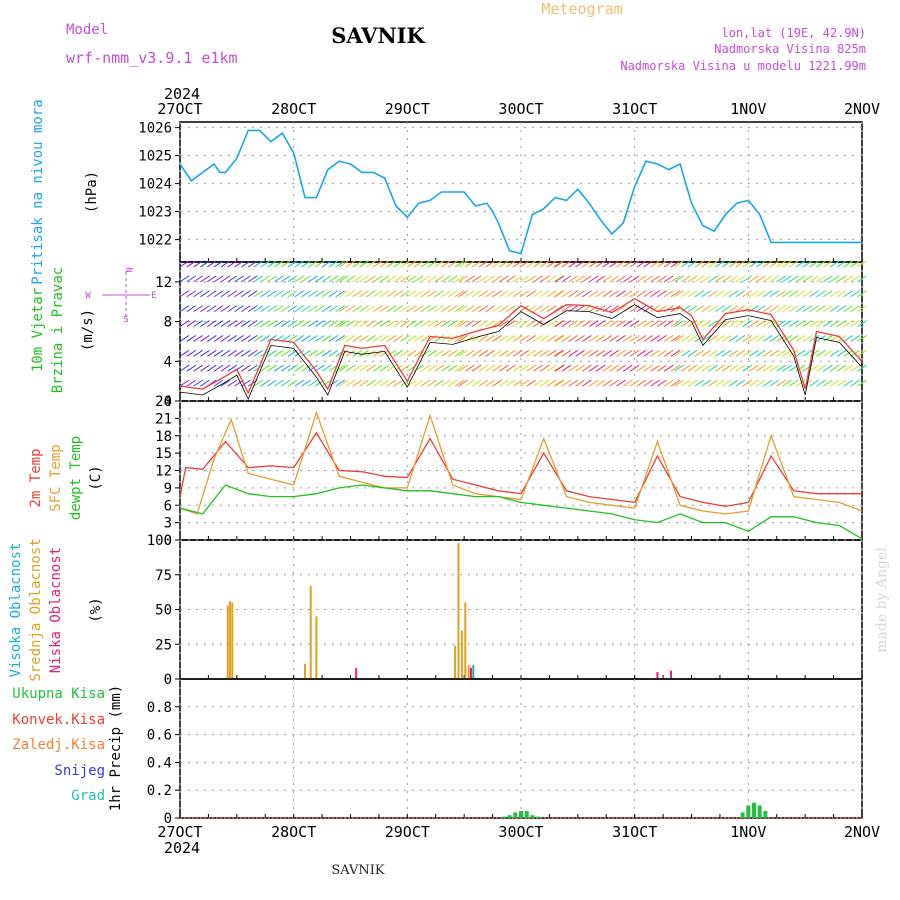  Describe the element at coordinates (168, 680) in the screenshot. I see `y-tick-label: 0` at that location.